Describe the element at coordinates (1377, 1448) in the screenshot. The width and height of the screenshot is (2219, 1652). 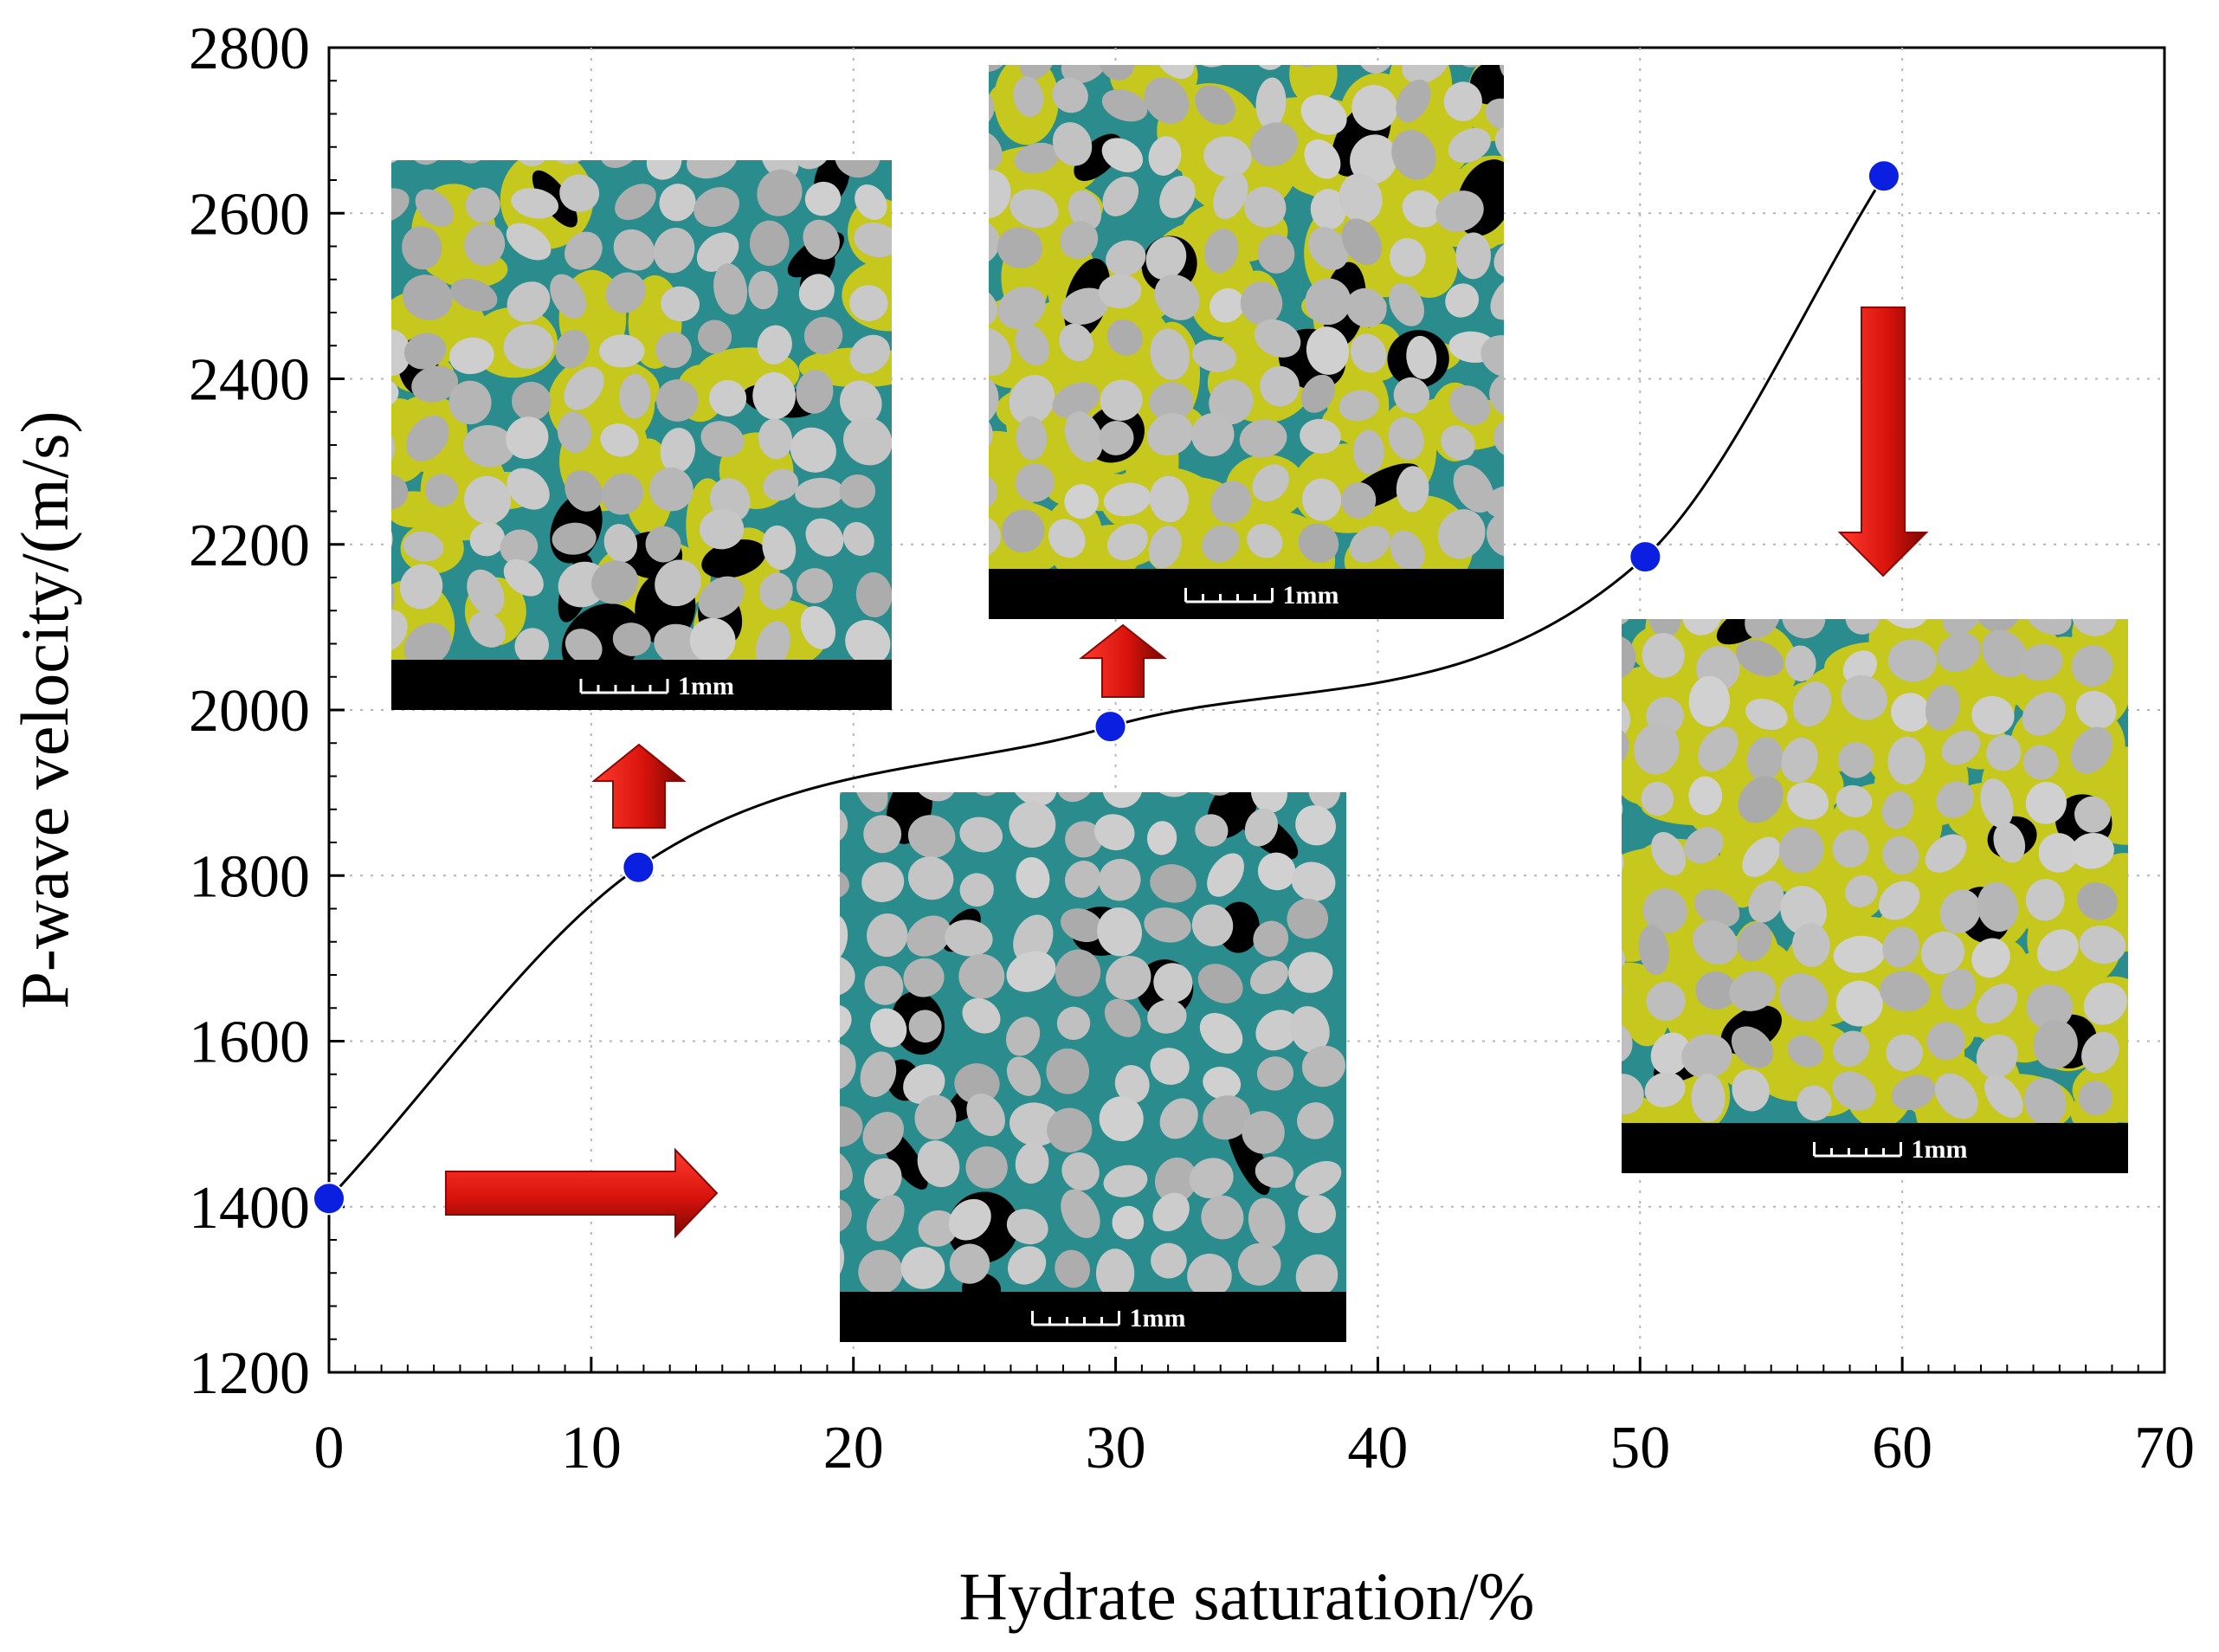
I see `x-tick-label: 40` at that location.